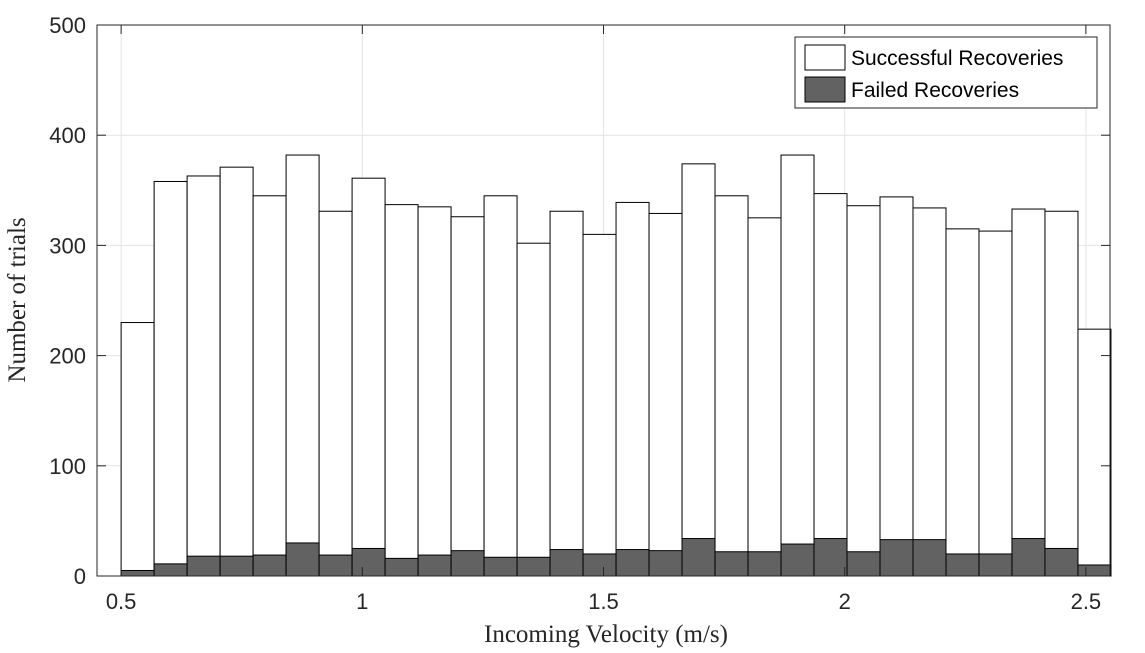 The image size is (1145, 653). Describe the element at coordinates (67, 245) in the screenshot. I see `y-tick-label: 300` at that location.